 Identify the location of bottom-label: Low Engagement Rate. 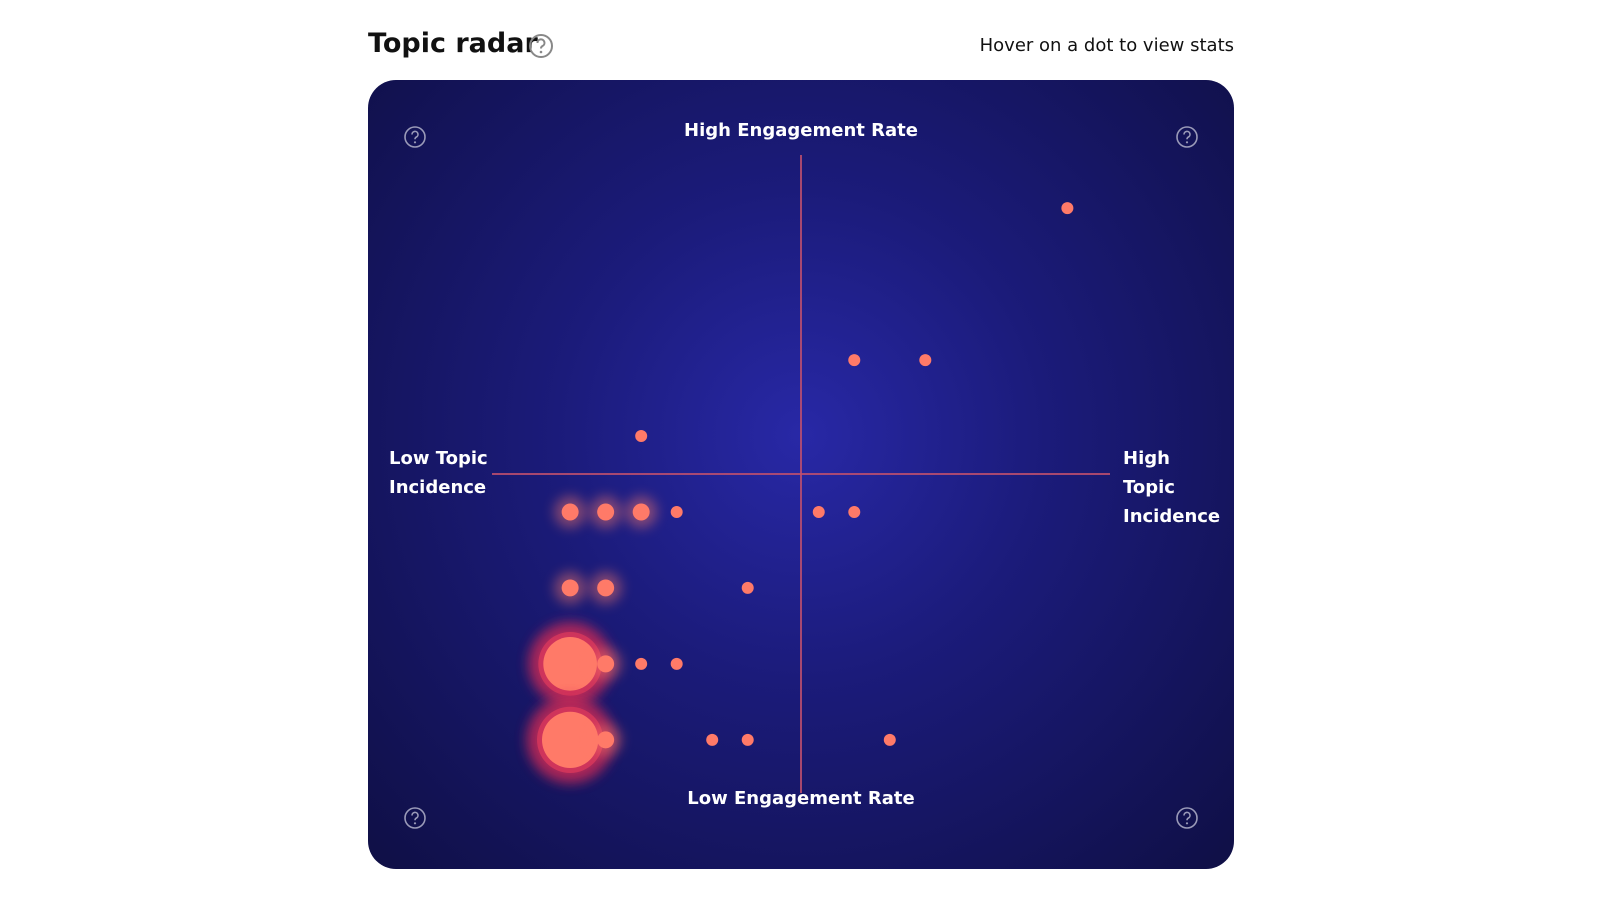
(801, 798).